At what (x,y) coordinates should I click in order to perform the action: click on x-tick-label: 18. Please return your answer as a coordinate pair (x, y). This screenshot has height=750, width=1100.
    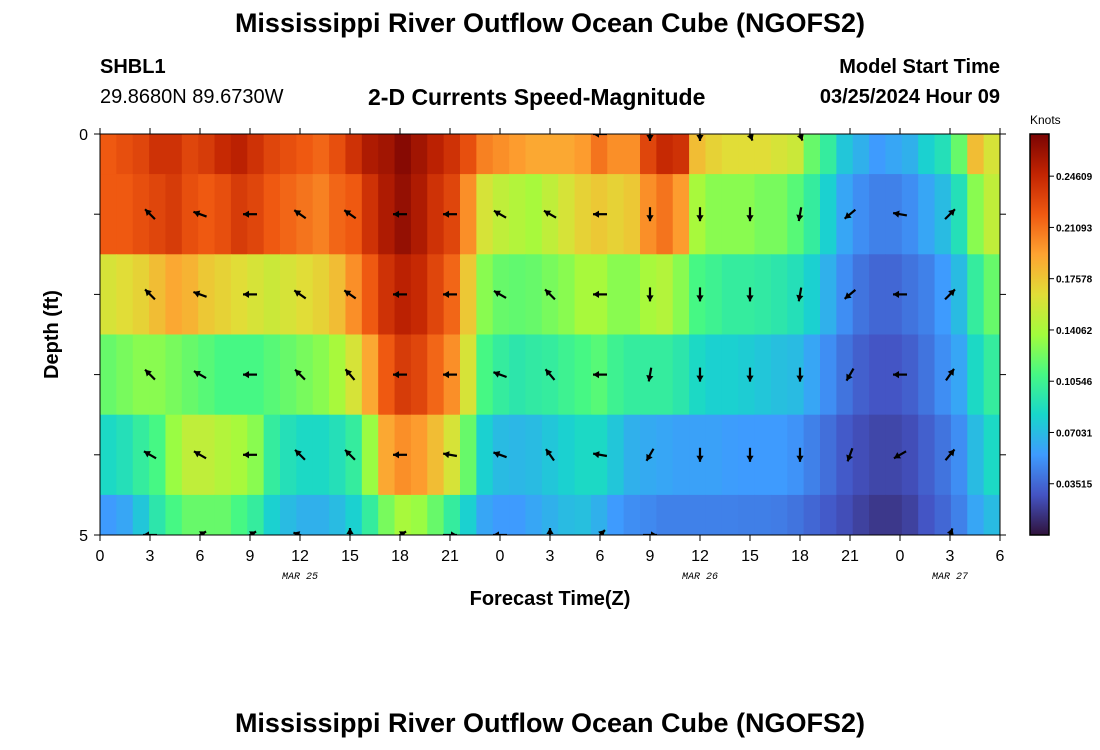
    Looking at the image, I should click on (400, 556).